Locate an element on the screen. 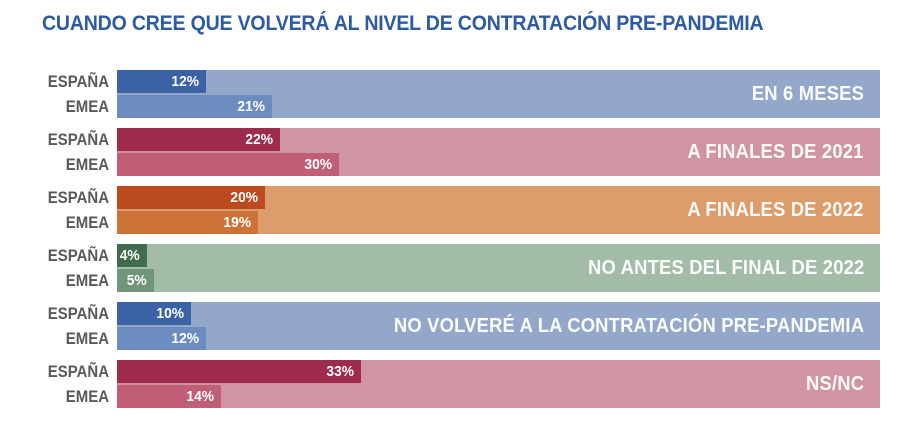 The image size is (898, 430). bar-emea: 21% is located at coordinates (195, 106).